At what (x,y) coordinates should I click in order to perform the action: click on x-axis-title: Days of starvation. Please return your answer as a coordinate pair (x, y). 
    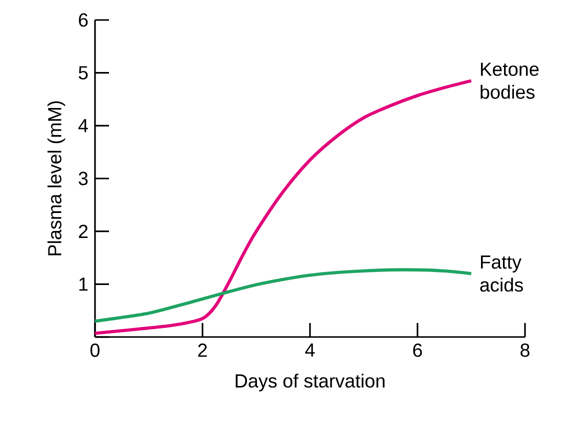
    Looking at the image, I should click on (310, 383).